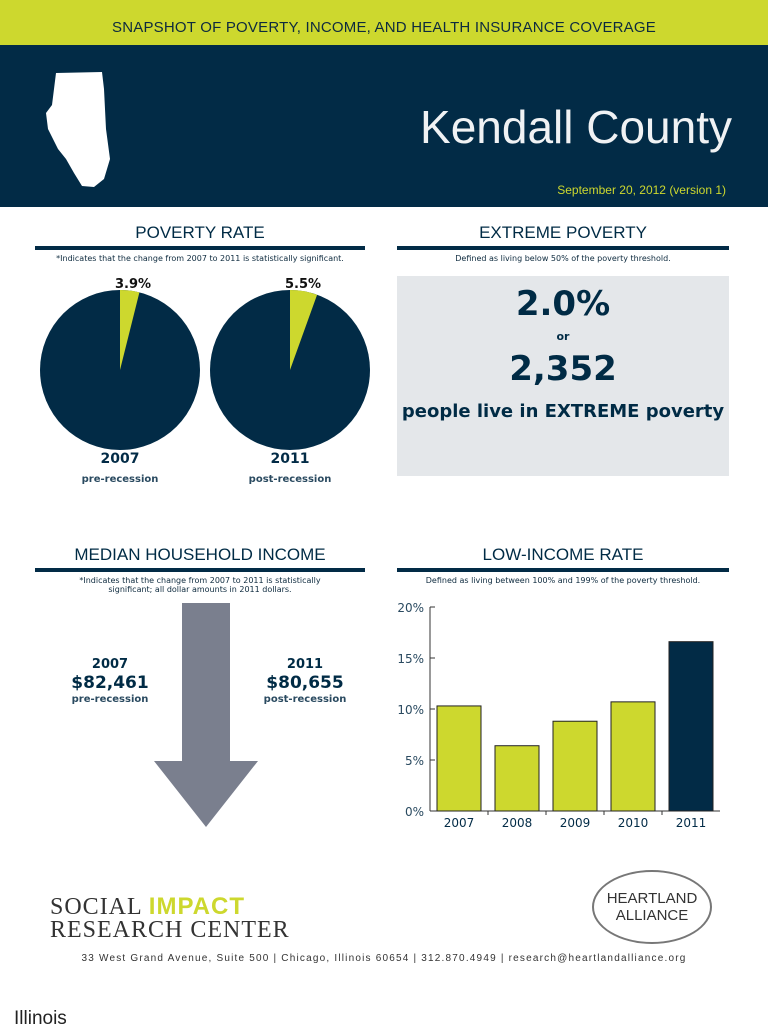 The image size is (768, 1030). What do you see at coordinates (40, 1018) in the screenshot?
I see `next-page-heading: Illinois` at bounding box center [40, 1018].